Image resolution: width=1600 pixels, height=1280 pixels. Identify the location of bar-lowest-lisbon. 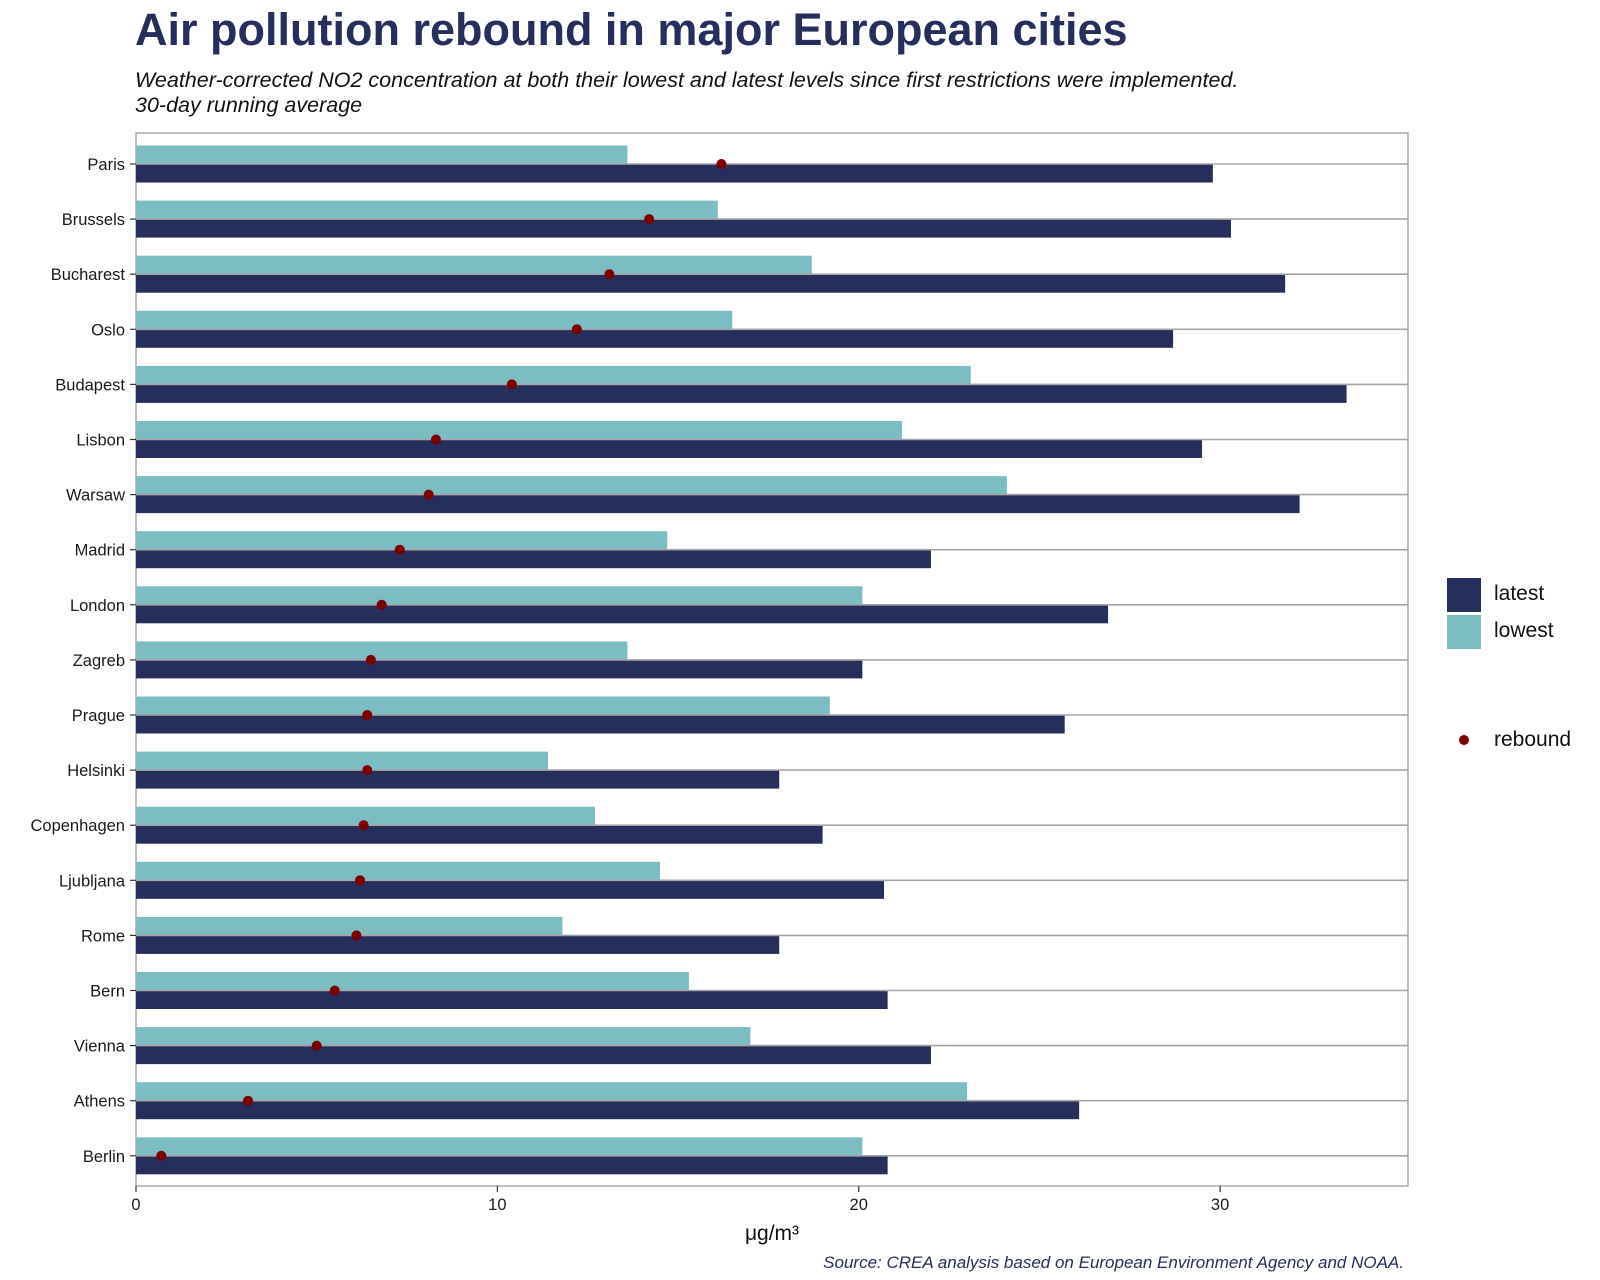
(519, 430).